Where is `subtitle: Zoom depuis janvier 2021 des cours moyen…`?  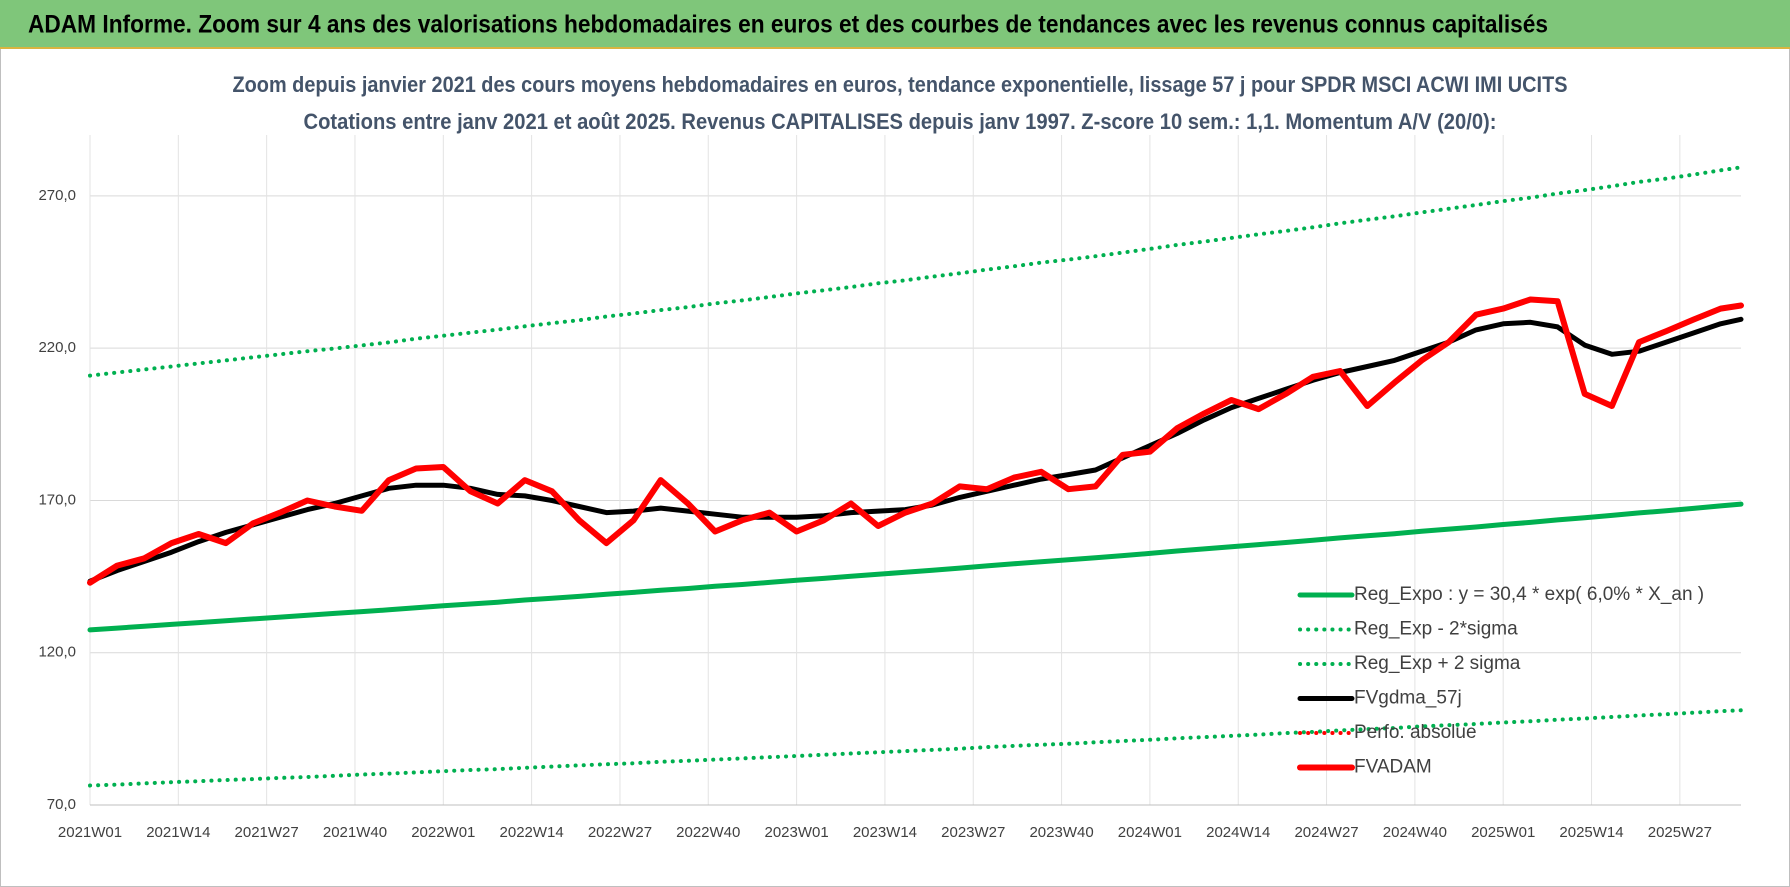 subtitle: Zoom depuis janvier 2021 des cours moyen… is located at coordinates (900, 84).